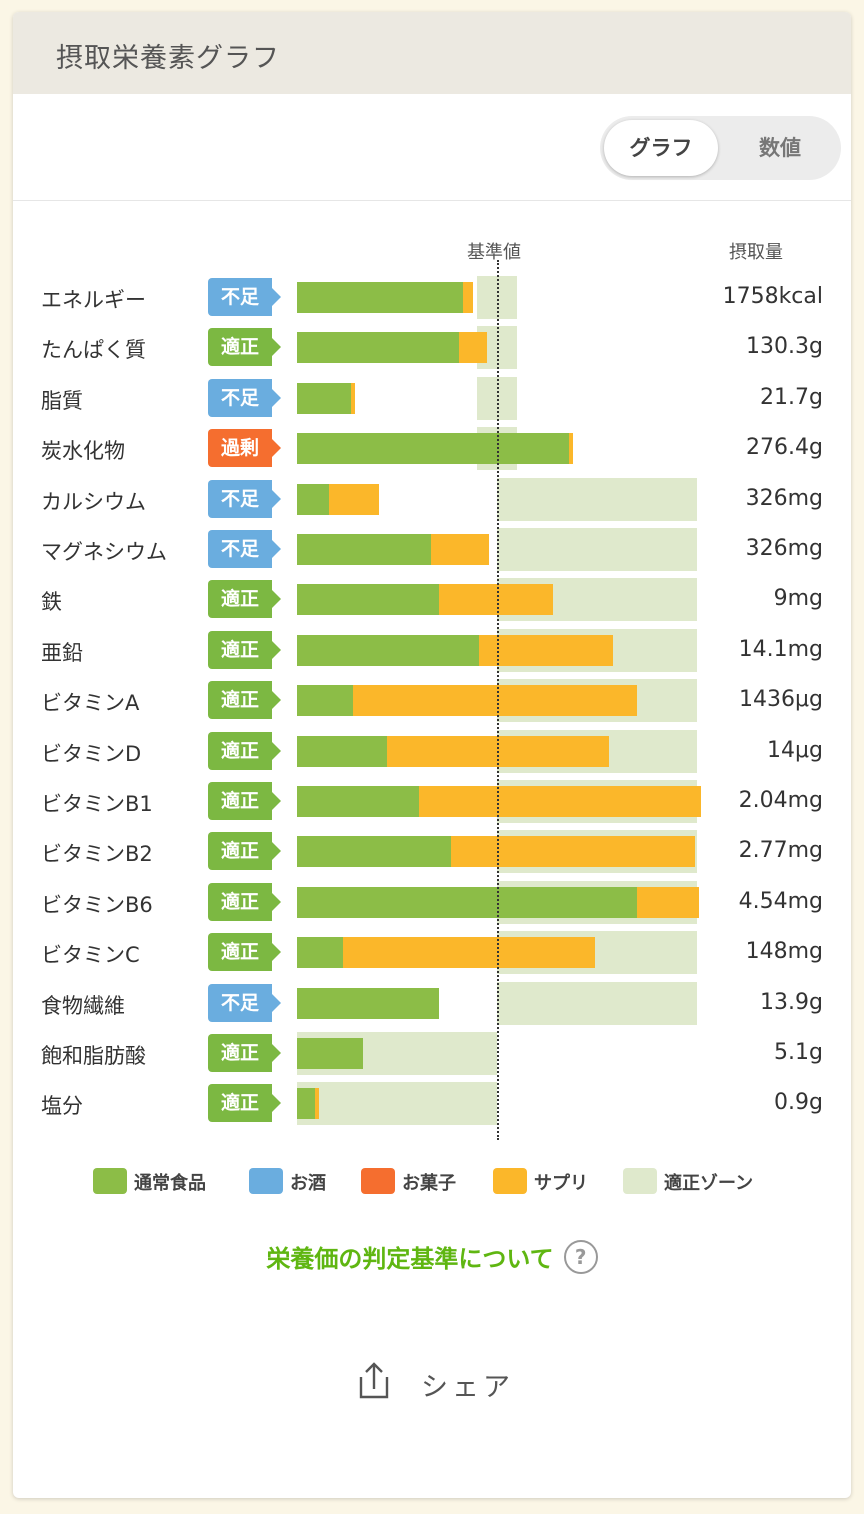 Image resolution: width=864 pixels, height=1514 pixels. Describe the element at coordinates (90, 955) in the screenshot. I see `nutrient-name: ビタミンC` at that location.